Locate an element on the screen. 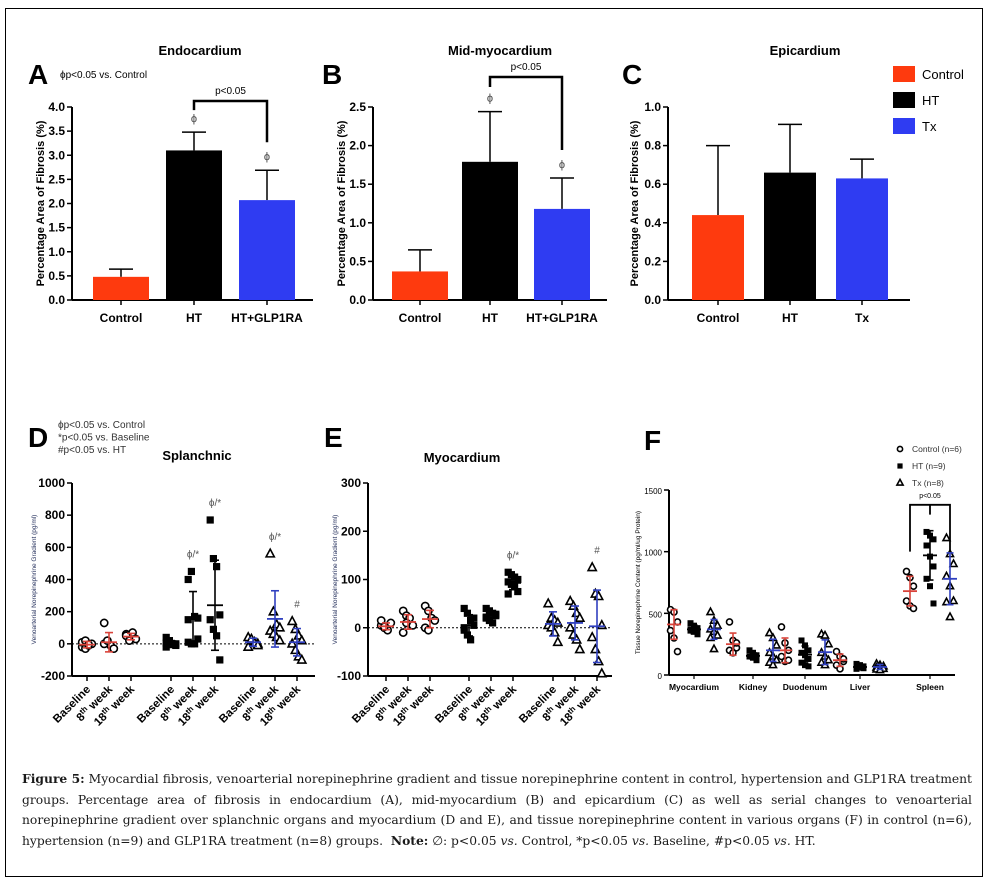 The image size is (992, 888). legend-label: HT (n=9) is located at coordinates (929, 466).